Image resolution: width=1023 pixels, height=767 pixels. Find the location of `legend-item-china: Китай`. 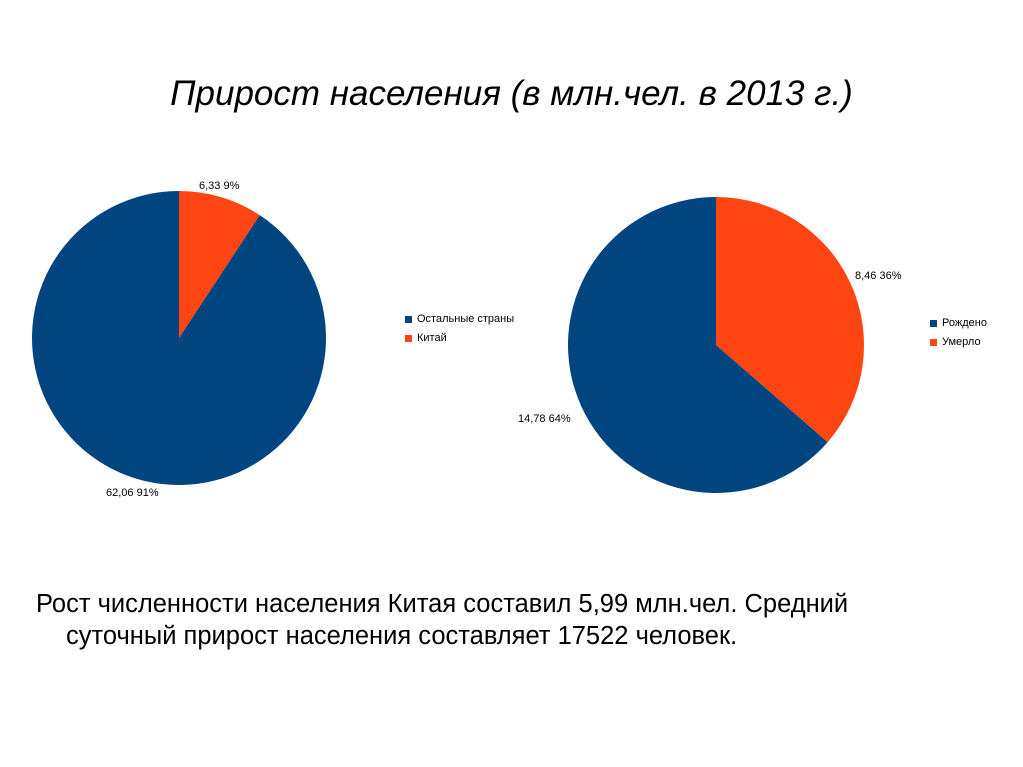

legend-item-china: Китай is located at coordinates (459, 338).